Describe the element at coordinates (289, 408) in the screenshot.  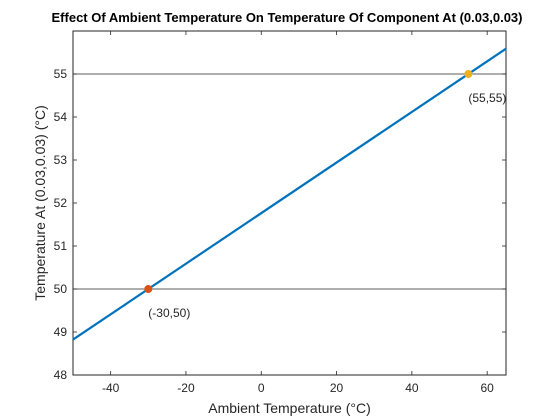
I see `x-axis-label: Ambient Temperature (°C)` at that location.